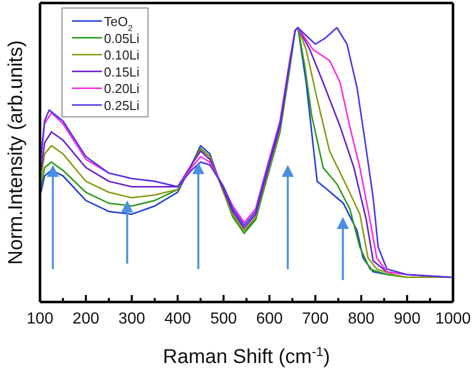 This screenshot has width=474, height=371. Describe the element at coordinates (122, 72) in the screenshot. I see `legend-label: 0.15Li` at that location.